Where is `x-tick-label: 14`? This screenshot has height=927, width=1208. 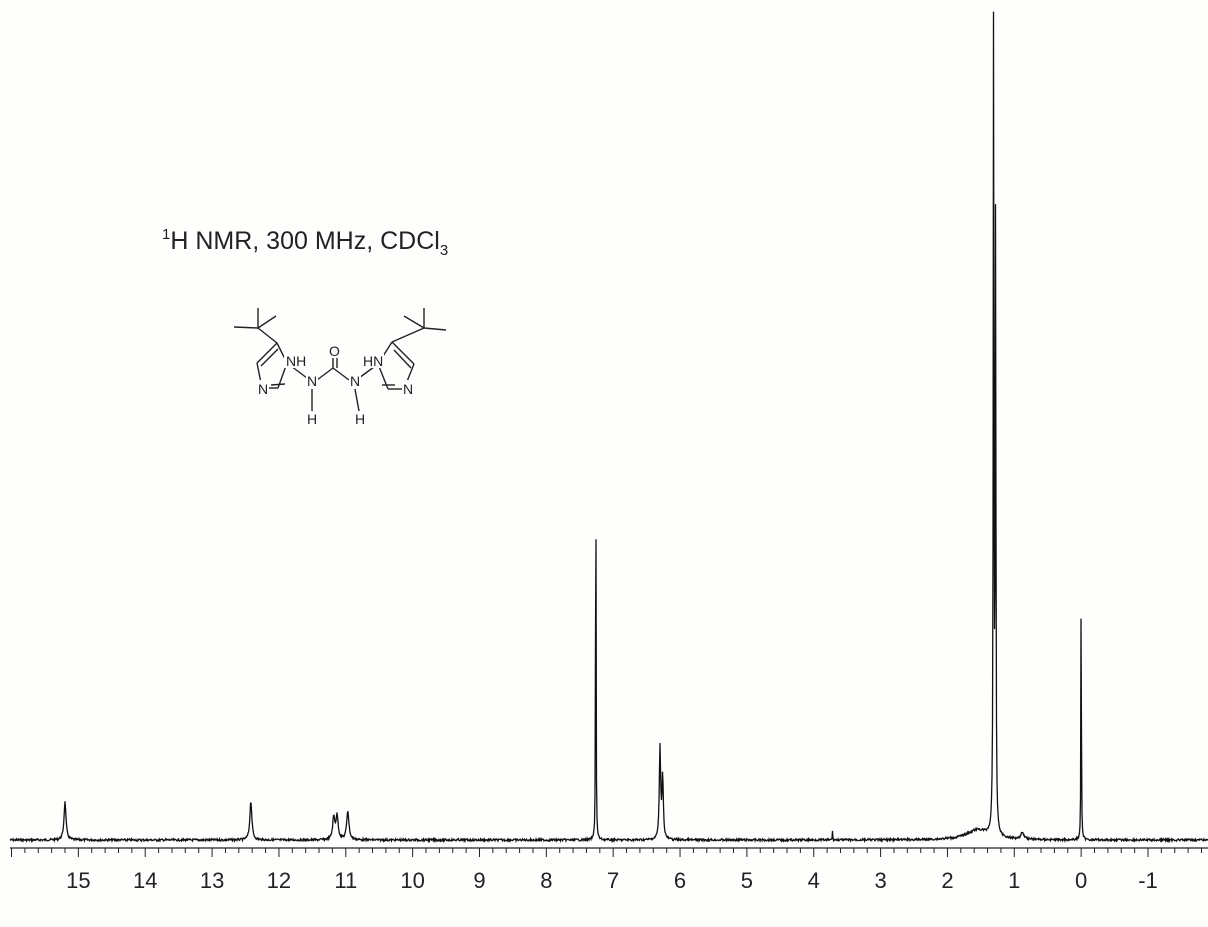
x-tick-label: 14 is located at coordinates (145, 880).